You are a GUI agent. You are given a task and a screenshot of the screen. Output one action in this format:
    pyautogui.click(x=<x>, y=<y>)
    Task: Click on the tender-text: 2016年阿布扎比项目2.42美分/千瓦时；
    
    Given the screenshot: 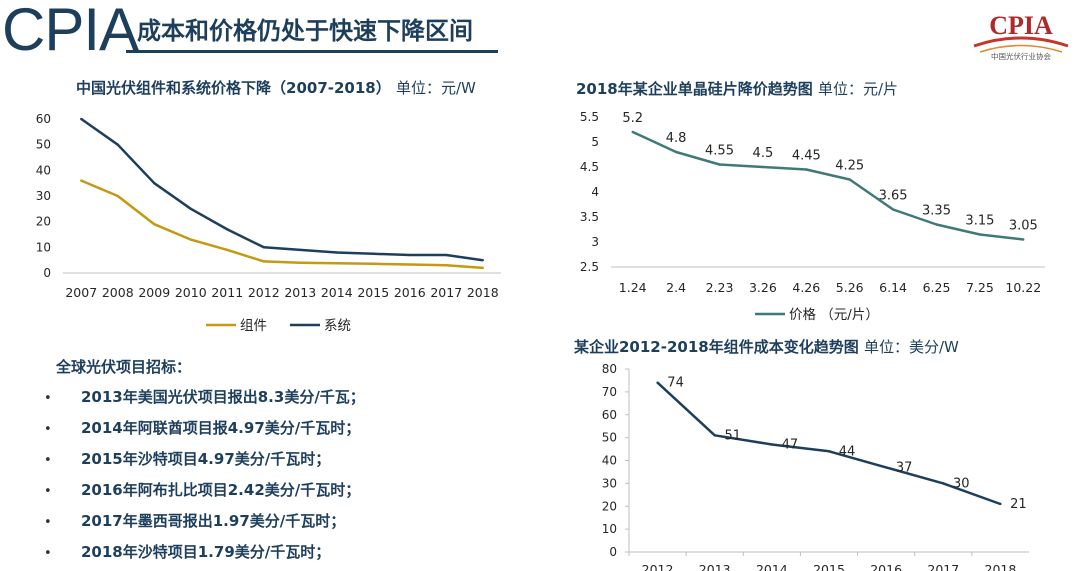 What is the action you would take?
    pyautogui.click(x=221, y=490)
    